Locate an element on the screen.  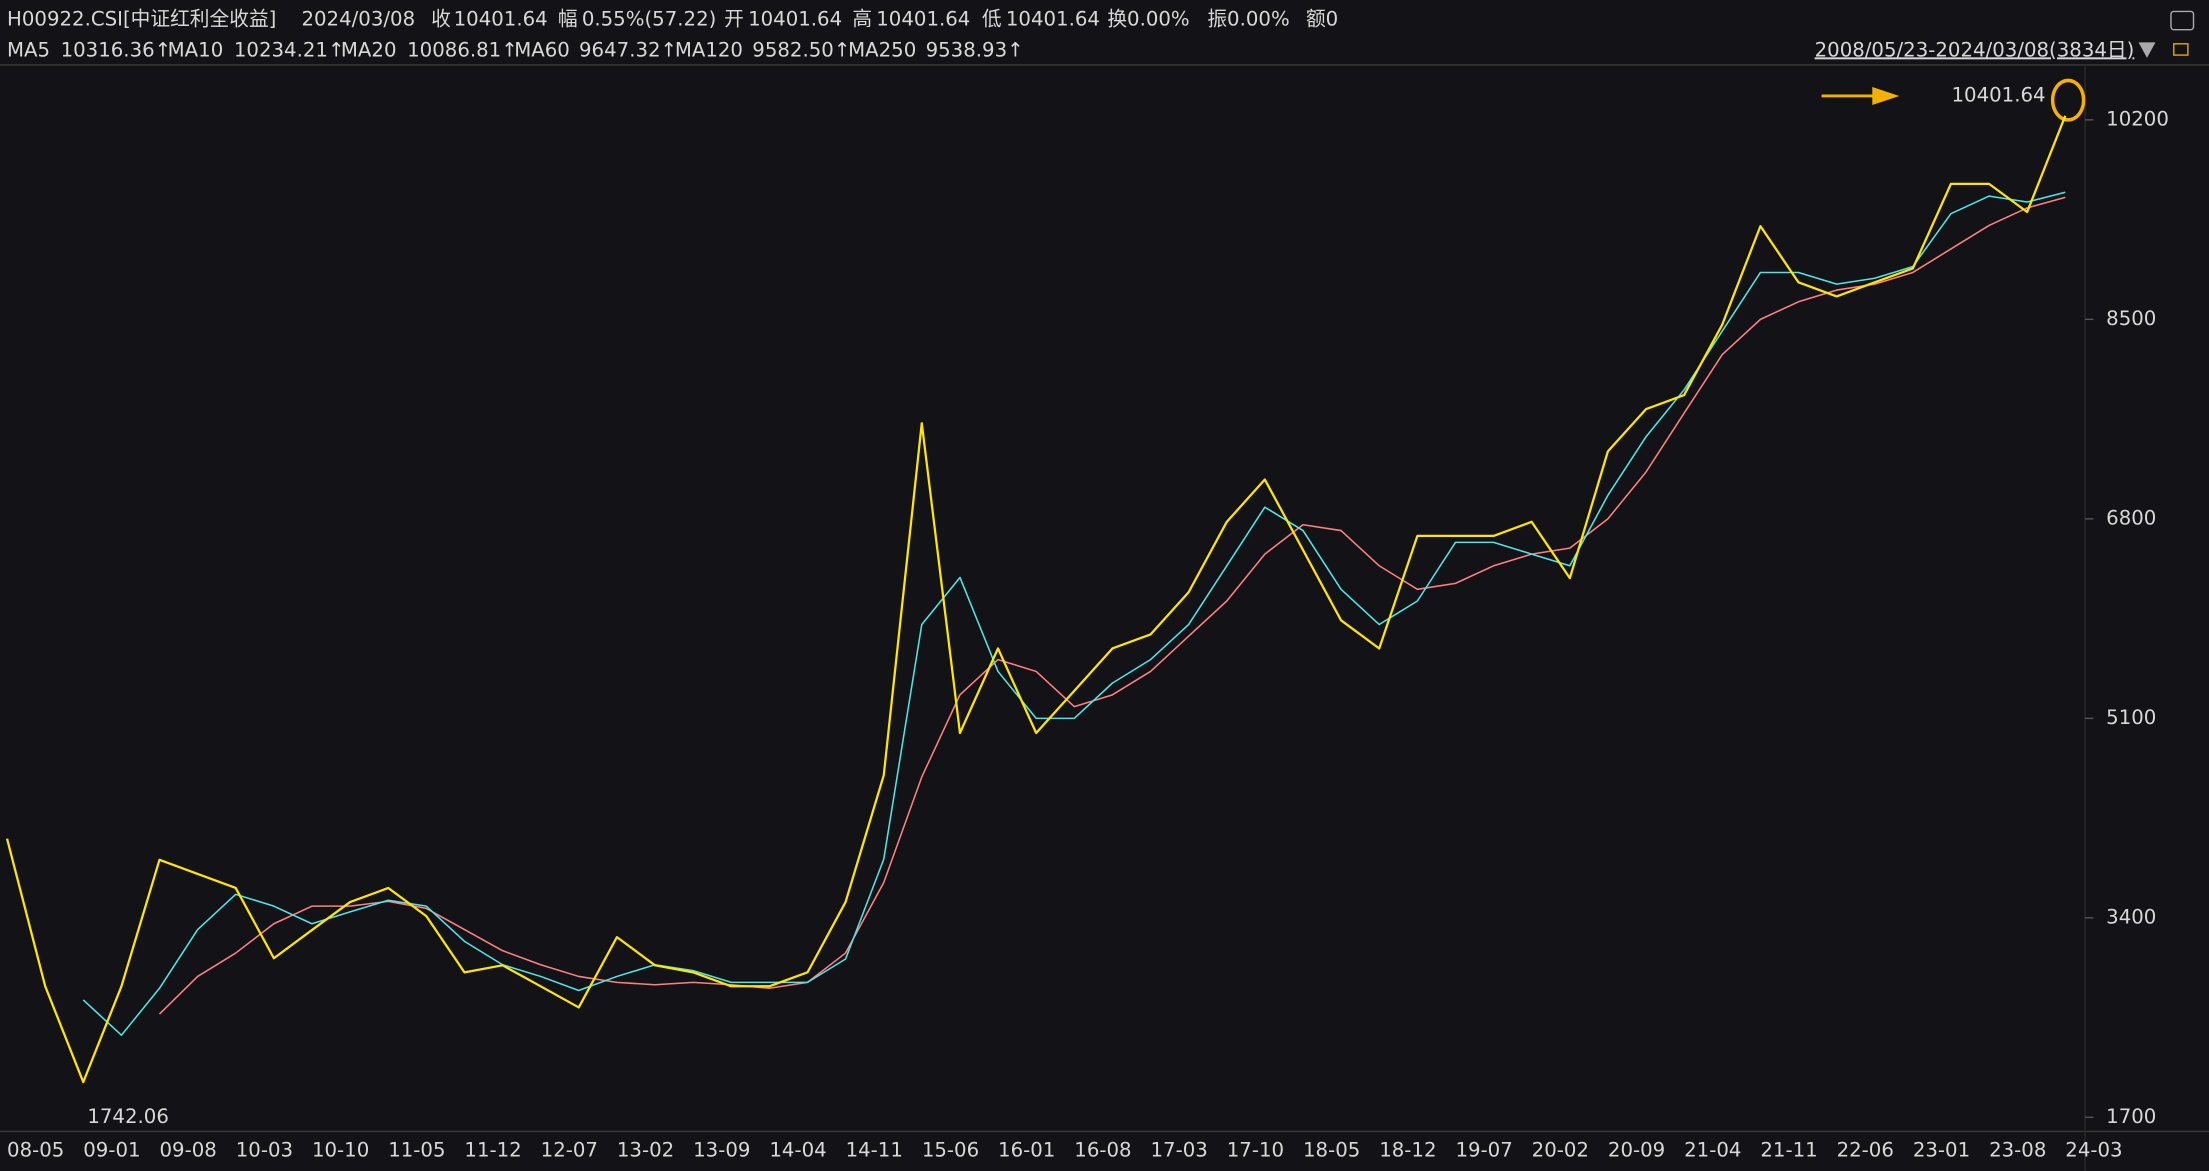
quote-field: 2024/03/08 is located at coordinates (358, 18).